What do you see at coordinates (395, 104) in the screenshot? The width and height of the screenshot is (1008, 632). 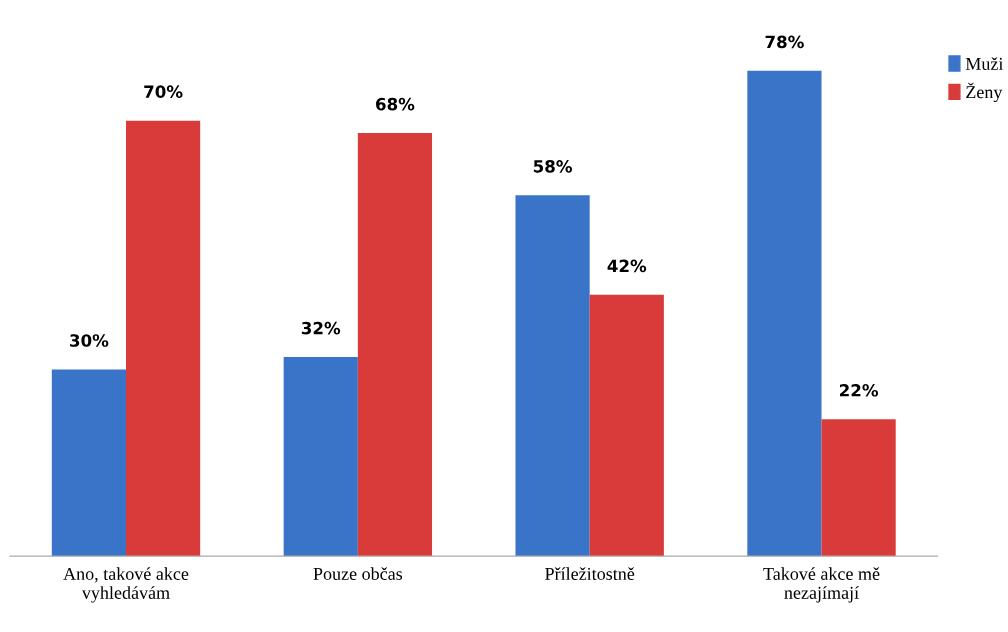 I see `data-label: 68%` at bounding box center [395, 104].